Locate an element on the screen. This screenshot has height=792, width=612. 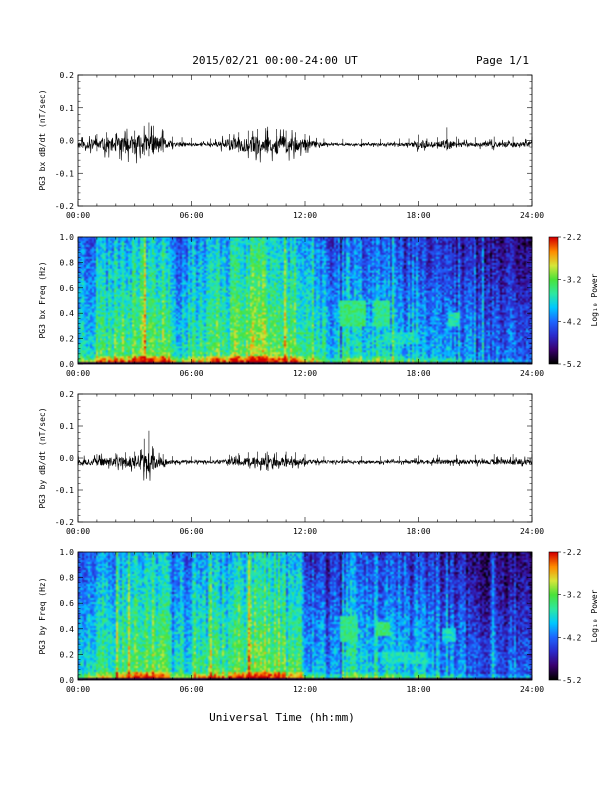
by-ts-xtick-label: 18:00 is located at coordinates (418, 531).